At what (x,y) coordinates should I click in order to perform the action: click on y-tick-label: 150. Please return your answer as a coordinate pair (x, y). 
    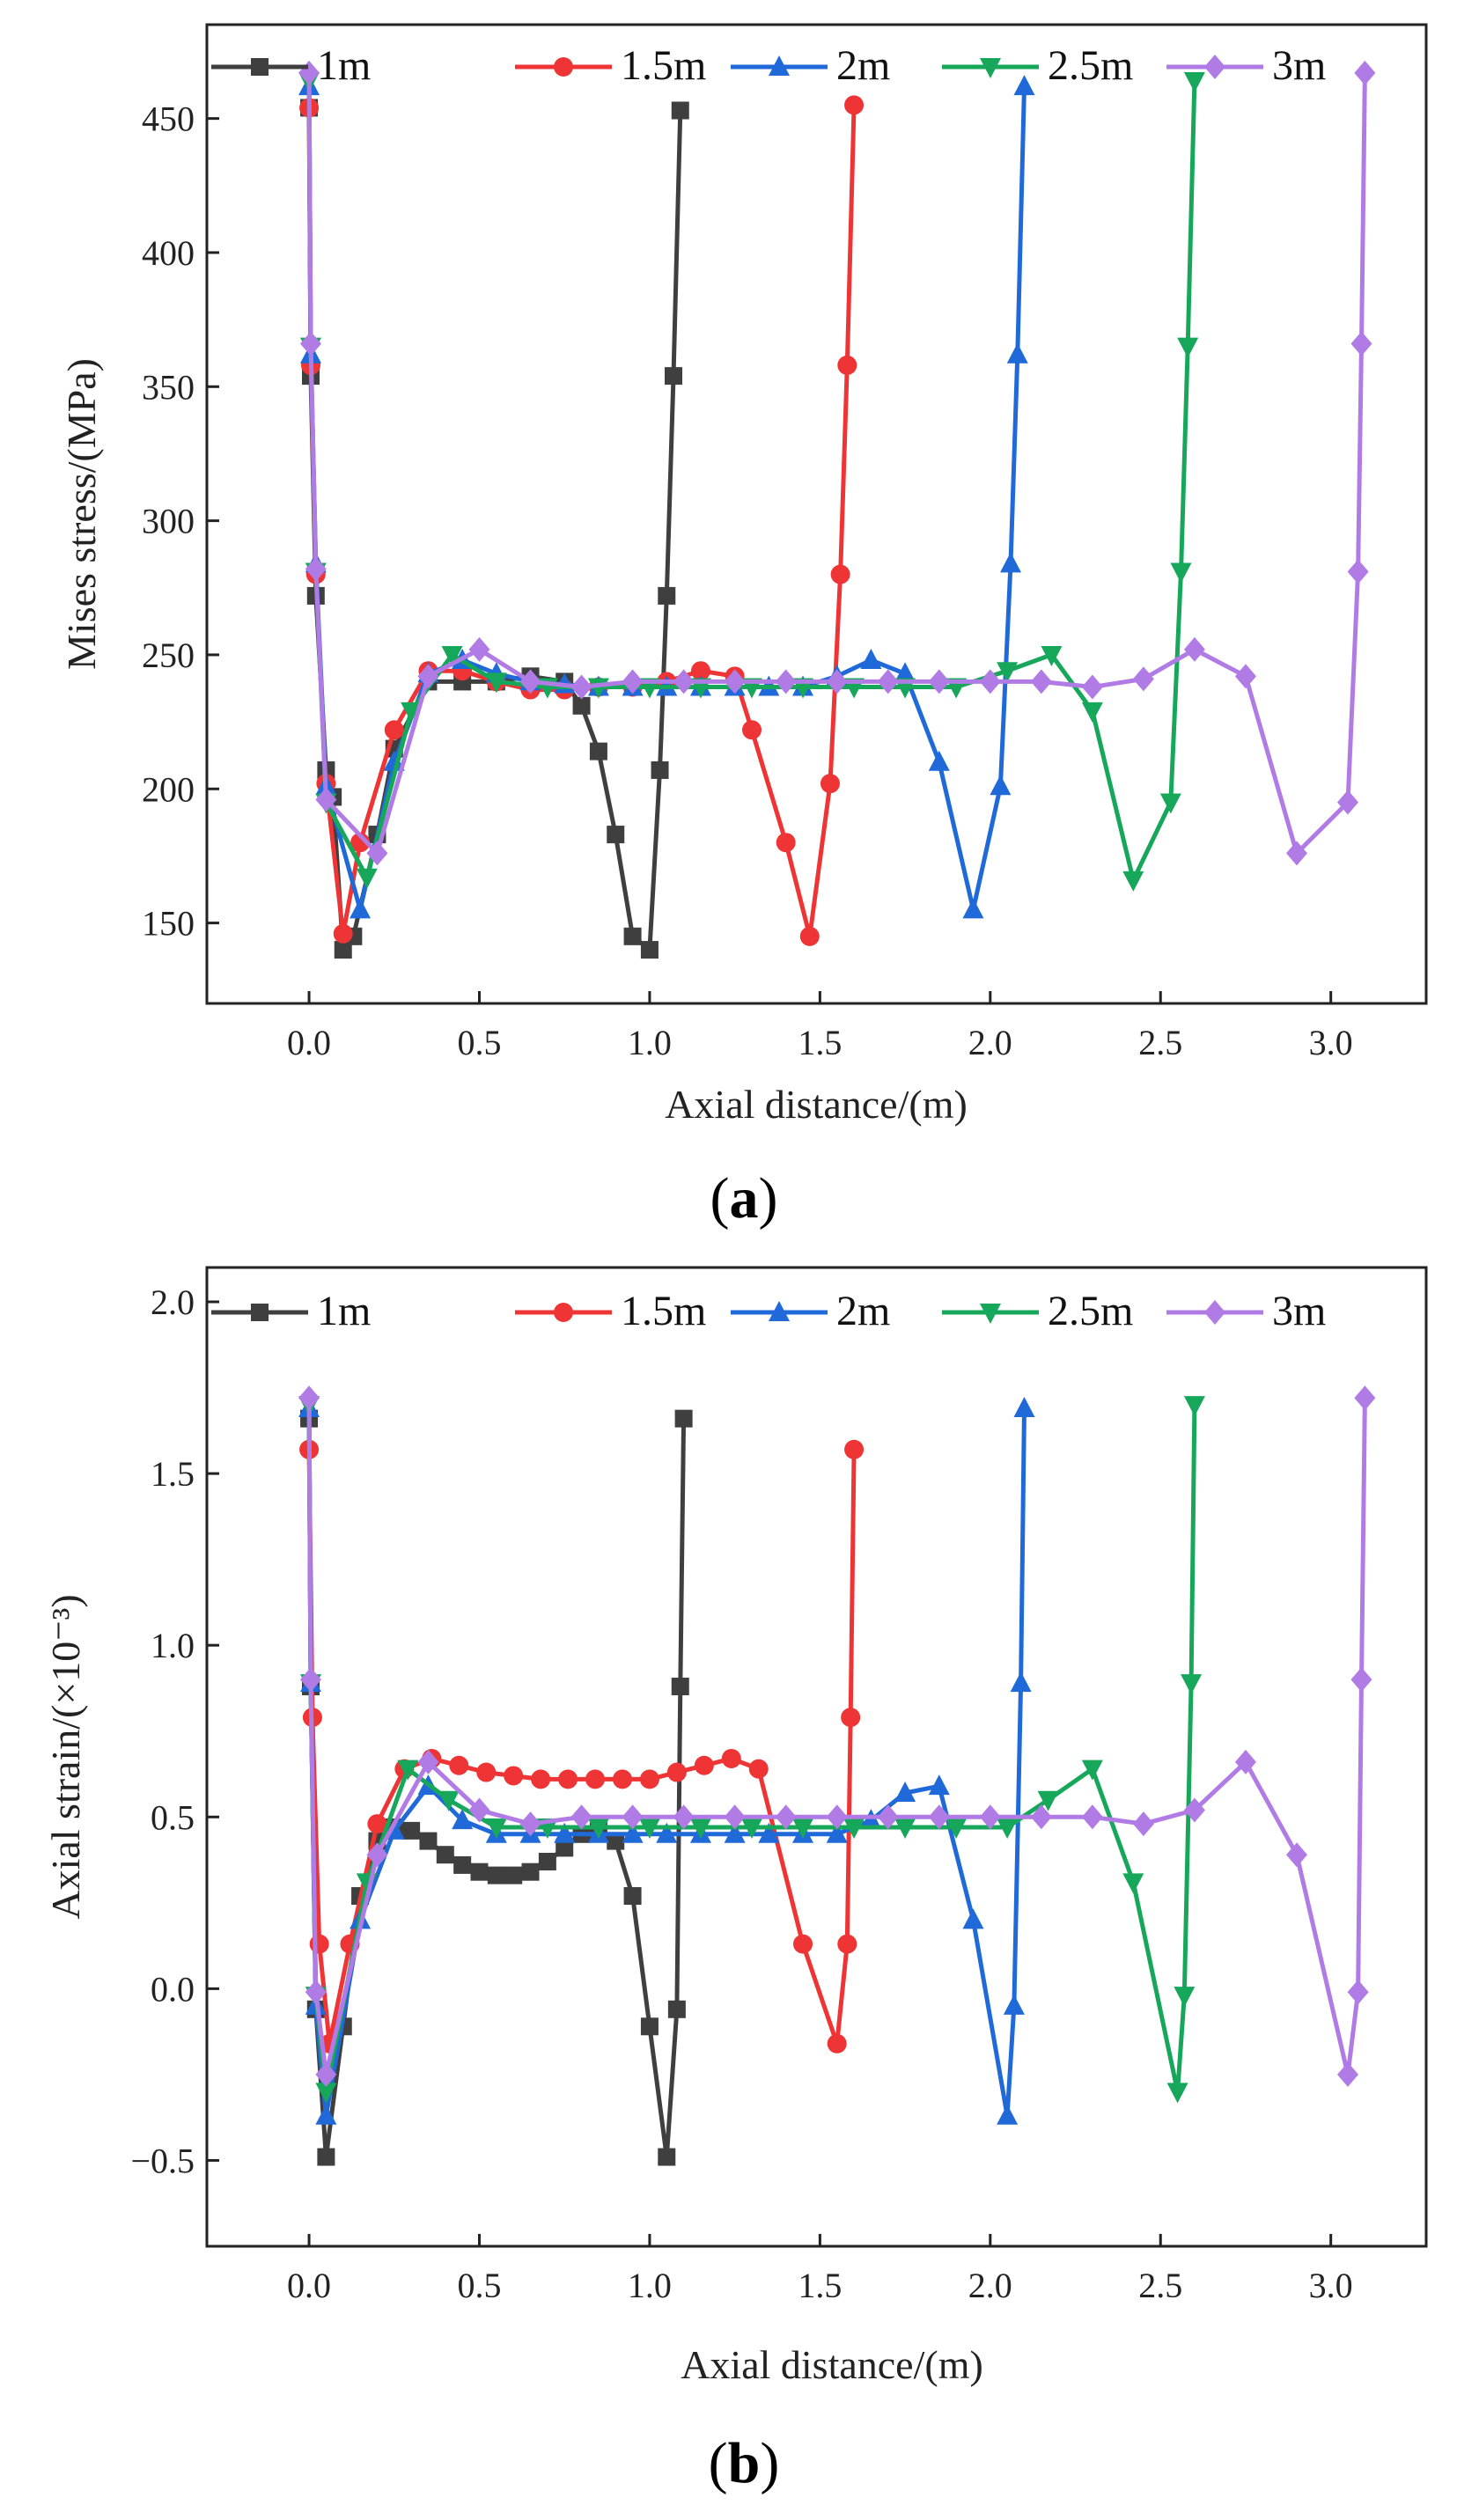
    Looking at the image, I should click on (168, 924).